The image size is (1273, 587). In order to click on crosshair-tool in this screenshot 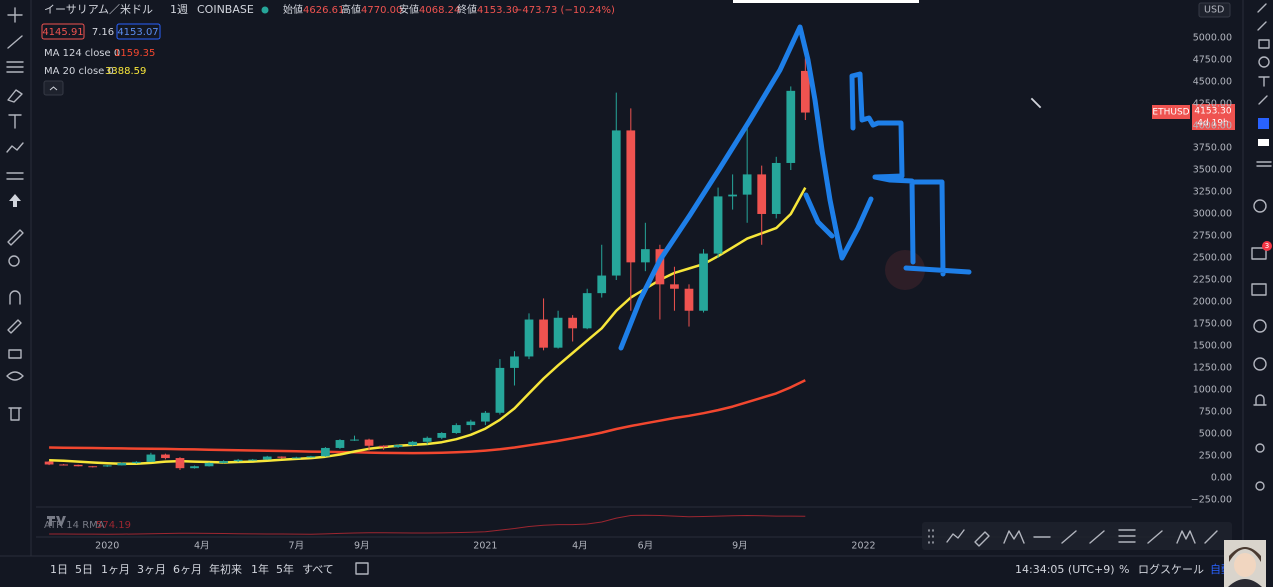, I will do `click(15, 15)`.